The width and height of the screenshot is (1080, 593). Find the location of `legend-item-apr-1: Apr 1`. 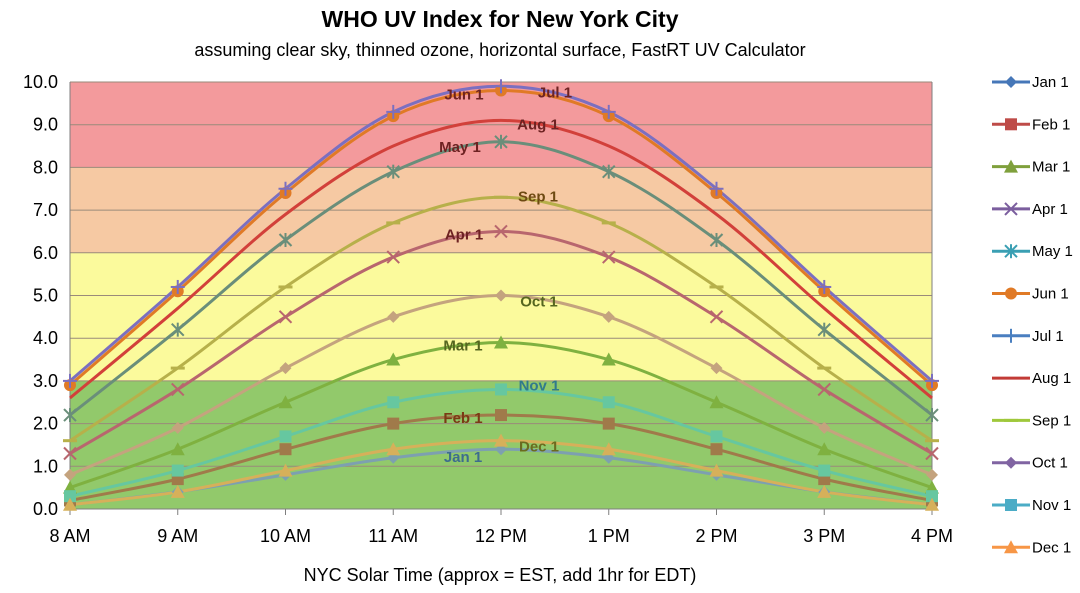

legend-item-apr-1: Apr 1 is located at coordinates (1030, 209).